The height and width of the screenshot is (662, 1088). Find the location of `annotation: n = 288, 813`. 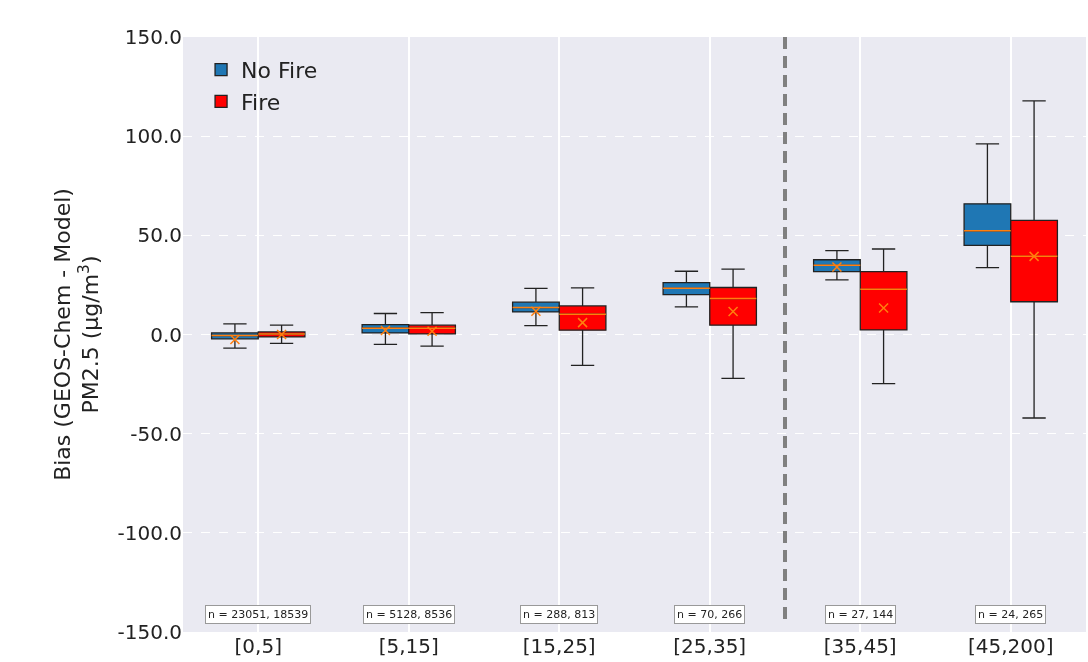

annotation: n = 288, 813 is located at coordinates (559, 614).